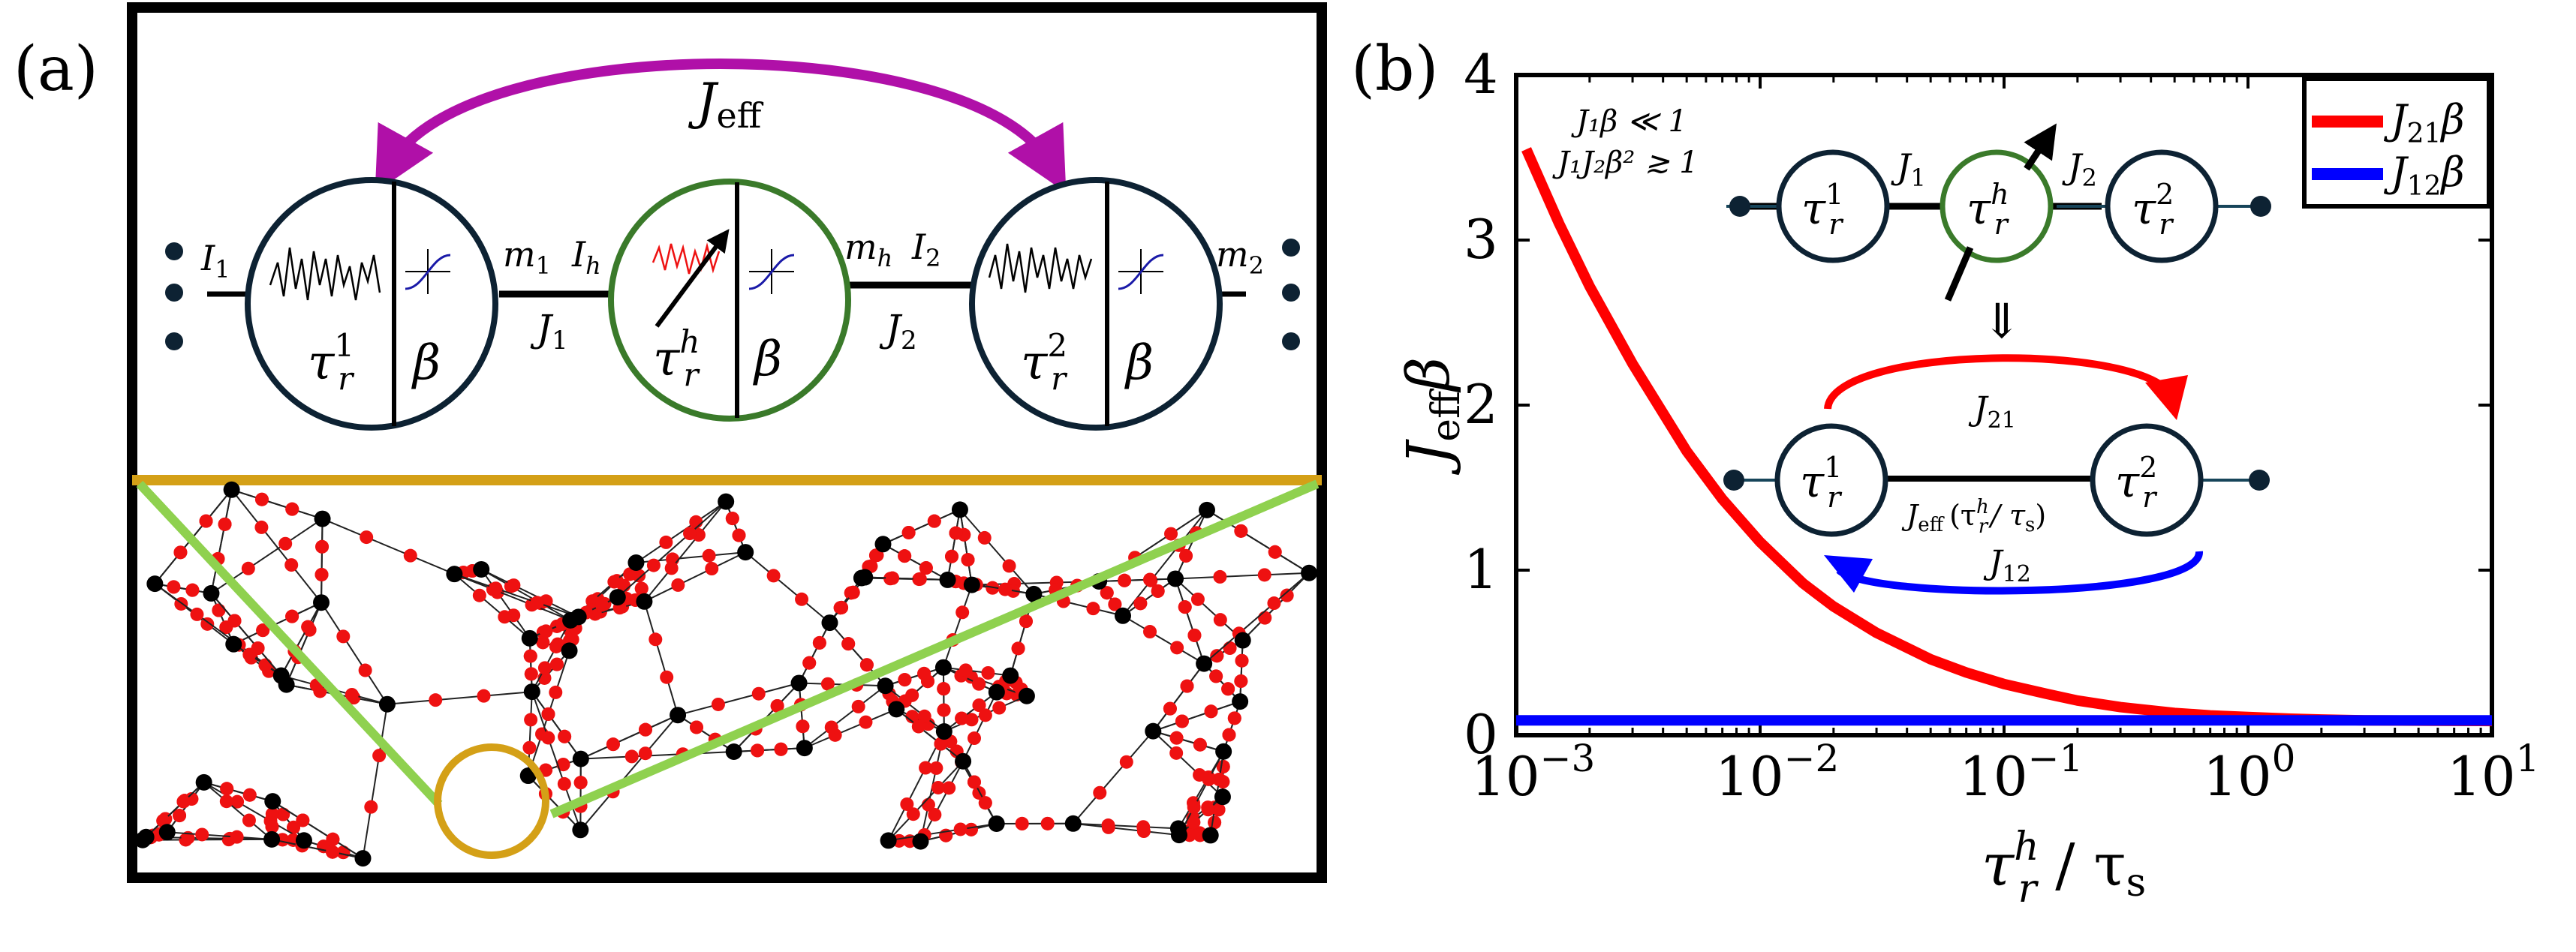  What do you see at coordinates (1481, 569) in the screenshot?
I see `y-tick-label: 1` at bounding box center [1481, 569].